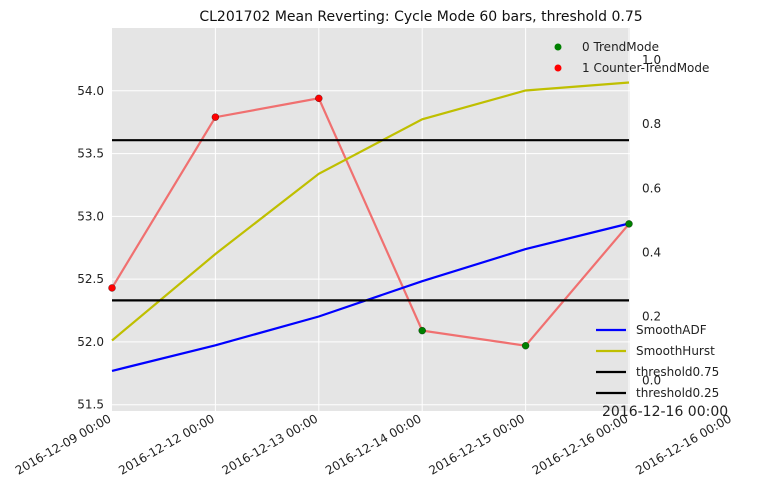 The width and height of the screenshot is (771, 500). Describe the element at coordinates (166, 444) in the screenshot. I see `x-tick-label: 2016-12-12 00:00` at that location.